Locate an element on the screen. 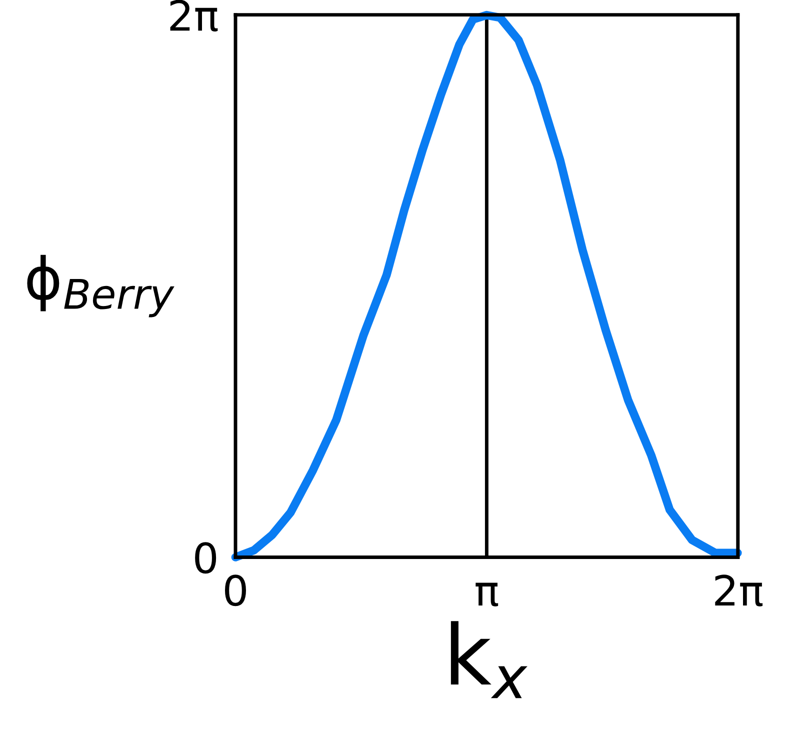 This screenshot has height=741, width=785. x-tick-label: 2π is located at coordinates (739, 590).